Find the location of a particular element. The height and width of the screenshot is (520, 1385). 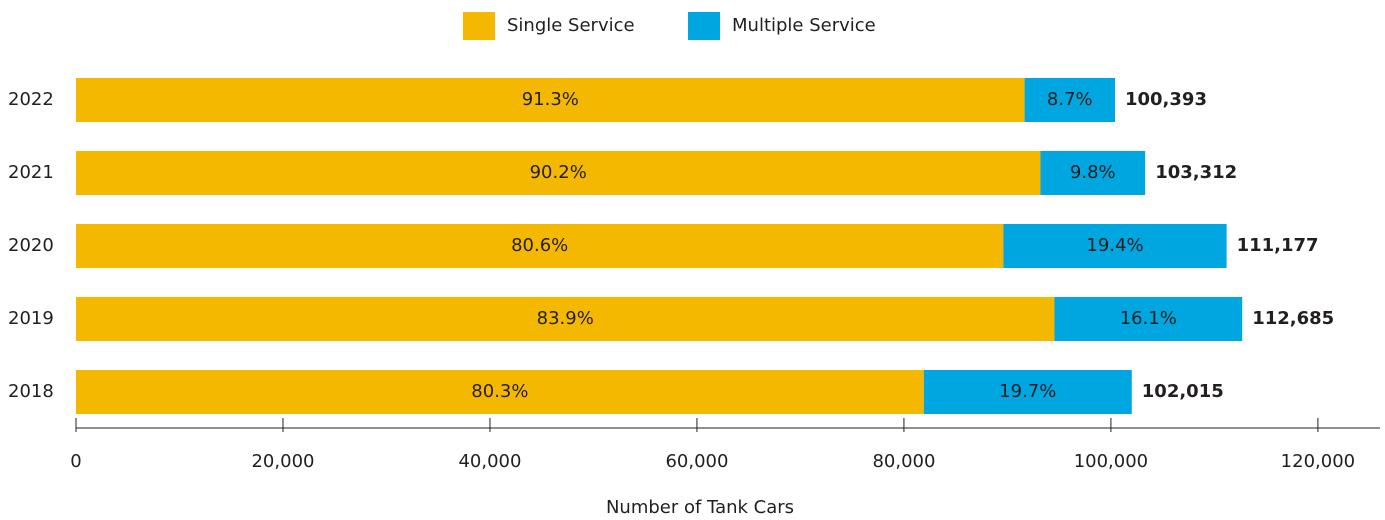

y-tick-label: 2020 is located at coordinates (31, 245).